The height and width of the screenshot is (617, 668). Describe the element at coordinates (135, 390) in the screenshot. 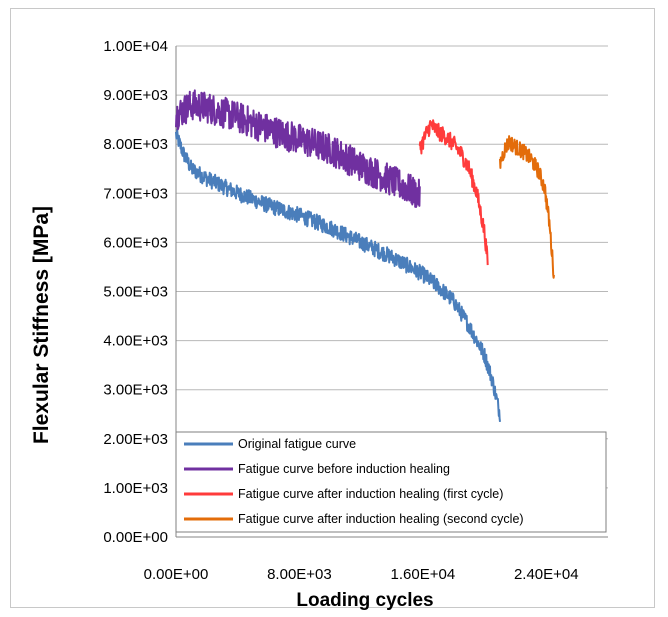

I see `y-tick-label: 3.00E+03` at that location.